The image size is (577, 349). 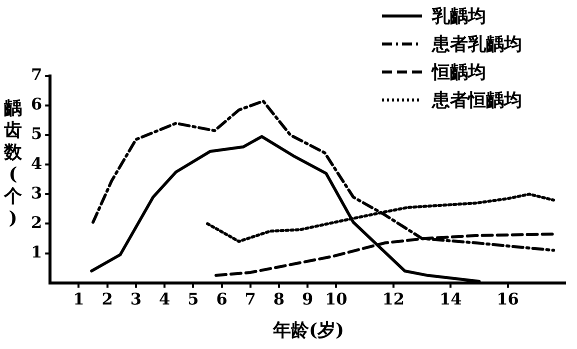 What do you see at coordinates (450, 299) in the screenshot?
I see `x-tick-label: 14` at bounding box center [450, 299].